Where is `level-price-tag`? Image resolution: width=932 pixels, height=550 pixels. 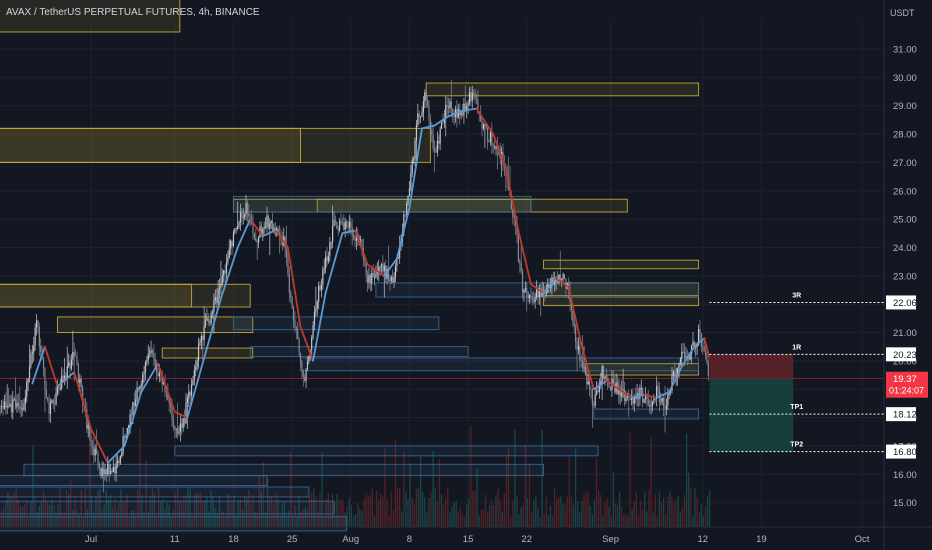 level-price-tag is located at coordinates (901, 451).